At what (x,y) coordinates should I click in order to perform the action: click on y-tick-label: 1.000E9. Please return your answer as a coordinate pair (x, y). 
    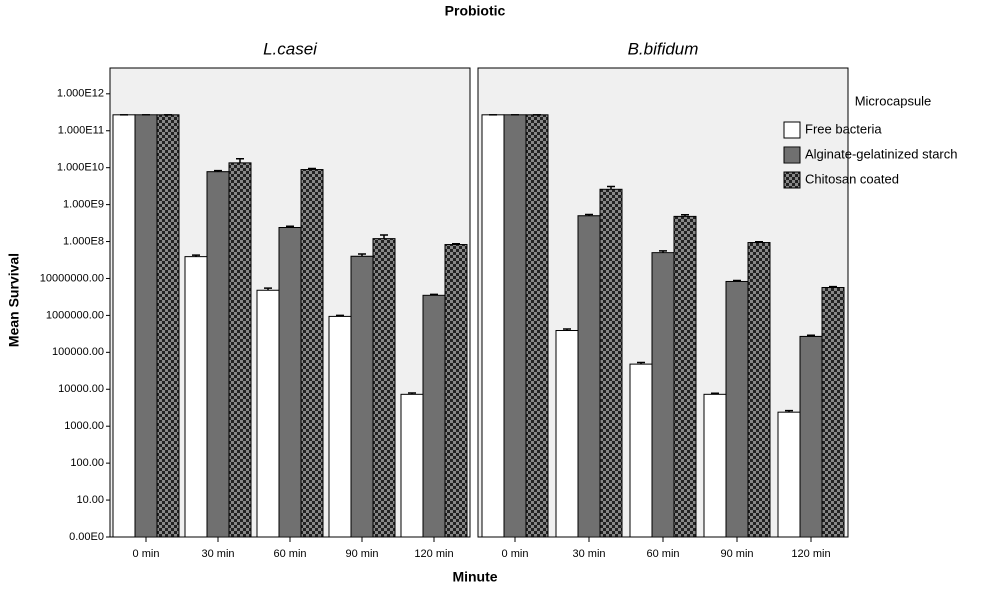
    Looking at the image, I should click on (83, 205).